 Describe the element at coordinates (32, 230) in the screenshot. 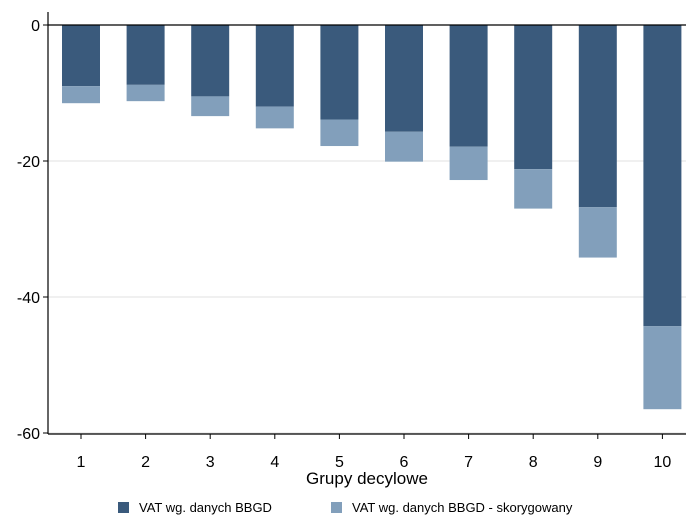

I see `y-tick-labels: 0 -20 -40 -60` at that location.